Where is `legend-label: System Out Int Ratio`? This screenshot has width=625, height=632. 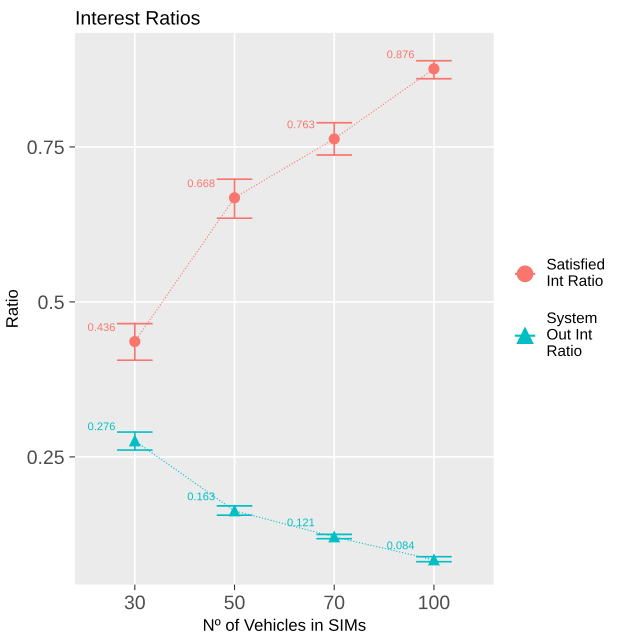 legend-label: System Out Int Ratio is located at coordinates (571, 334).